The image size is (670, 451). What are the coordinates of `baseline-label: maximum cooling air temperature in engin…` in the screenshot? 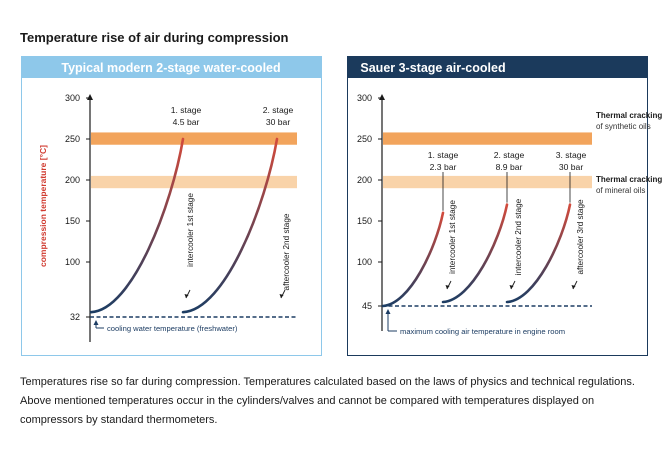 It's located at (482, 331).